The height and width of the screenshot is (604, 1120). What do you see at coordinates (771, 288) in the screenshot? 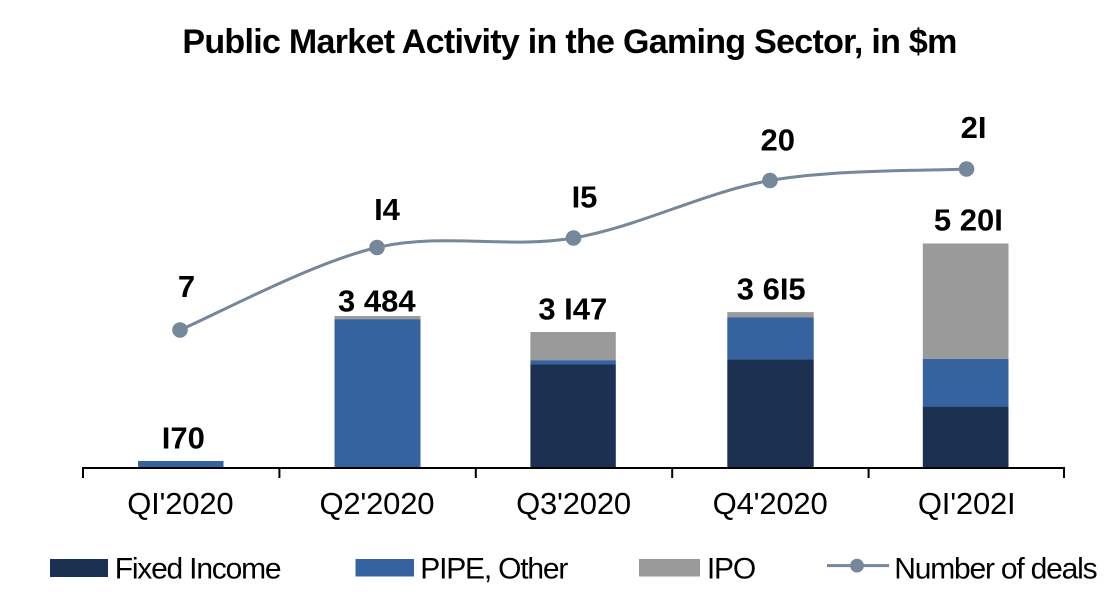
I see `svg-text: 3 6I5` at bounding box center [771, 288].